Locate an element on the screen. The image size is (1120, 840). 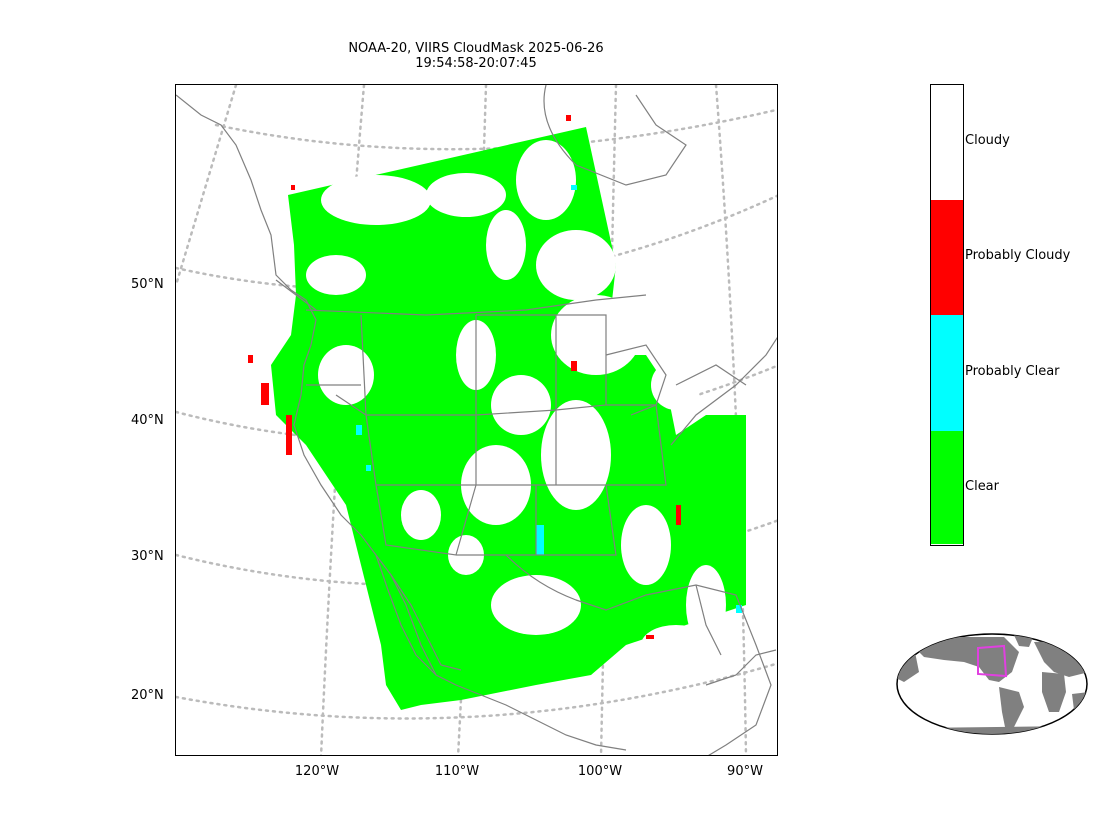
chart-title-line2: 19:54:58-20:07:45 is located at coordinates (476, 63).